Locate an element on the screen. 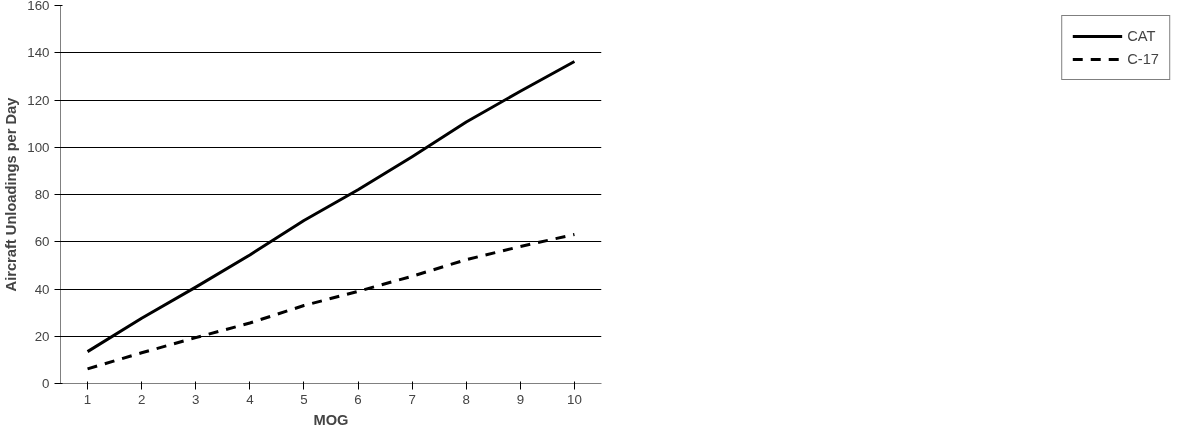 Image resolution: width=1188 pixels, height=435 pixels. y-tick-label: 160 is located at coordinates (38, 6).